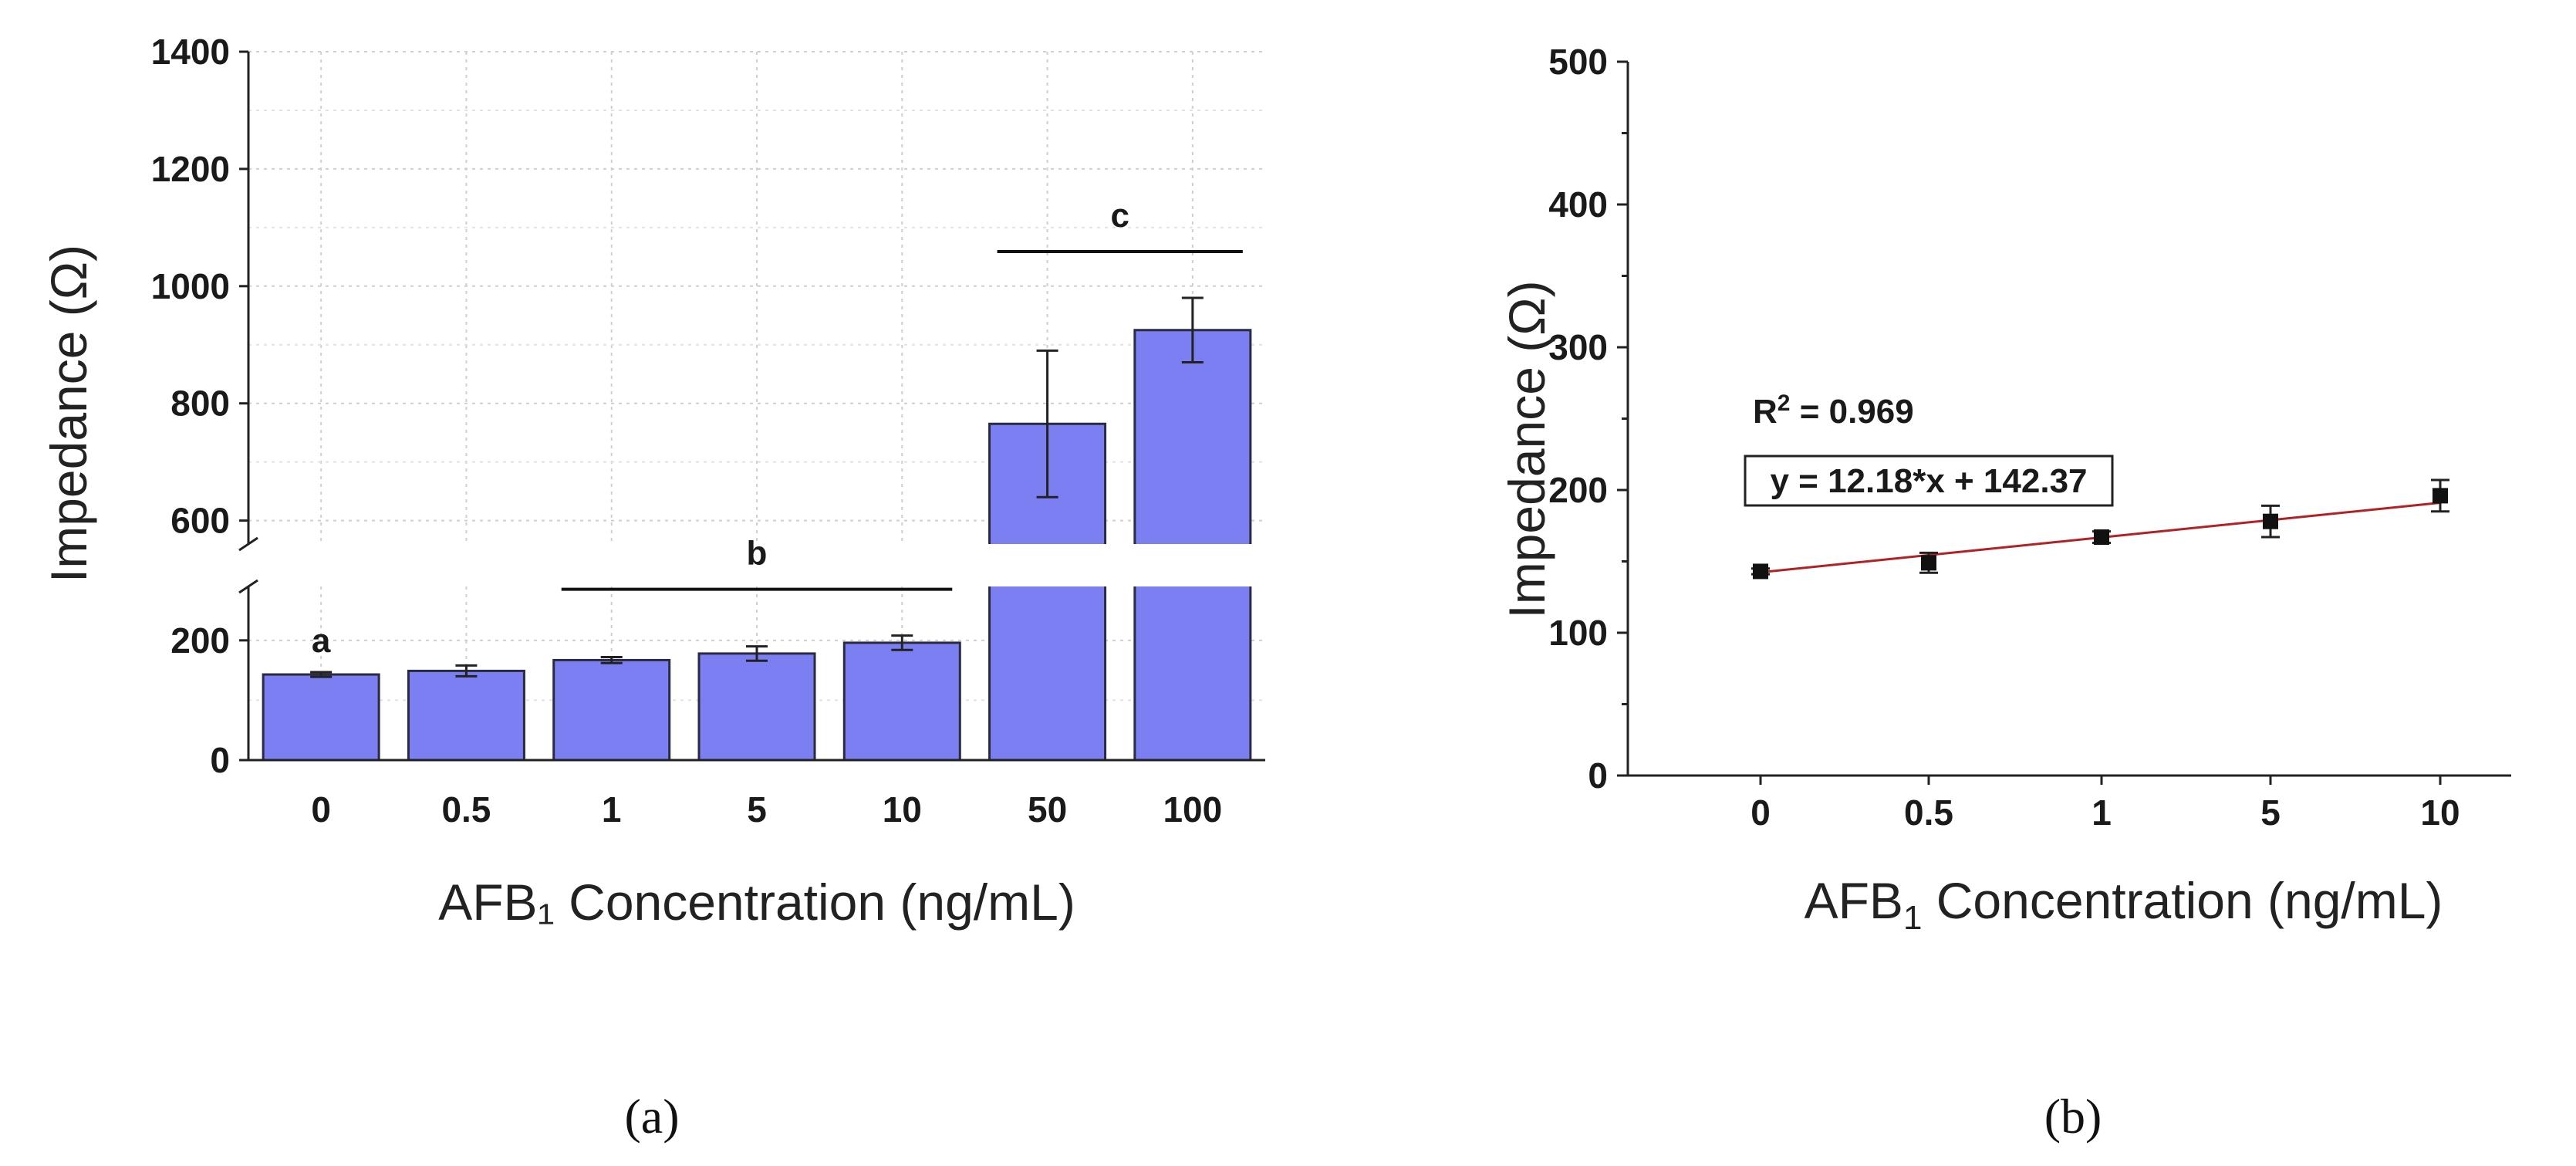  Describe the element at coordinates (190, 52) in the screenshot. I see `y-tick-label: 1400` at that location.